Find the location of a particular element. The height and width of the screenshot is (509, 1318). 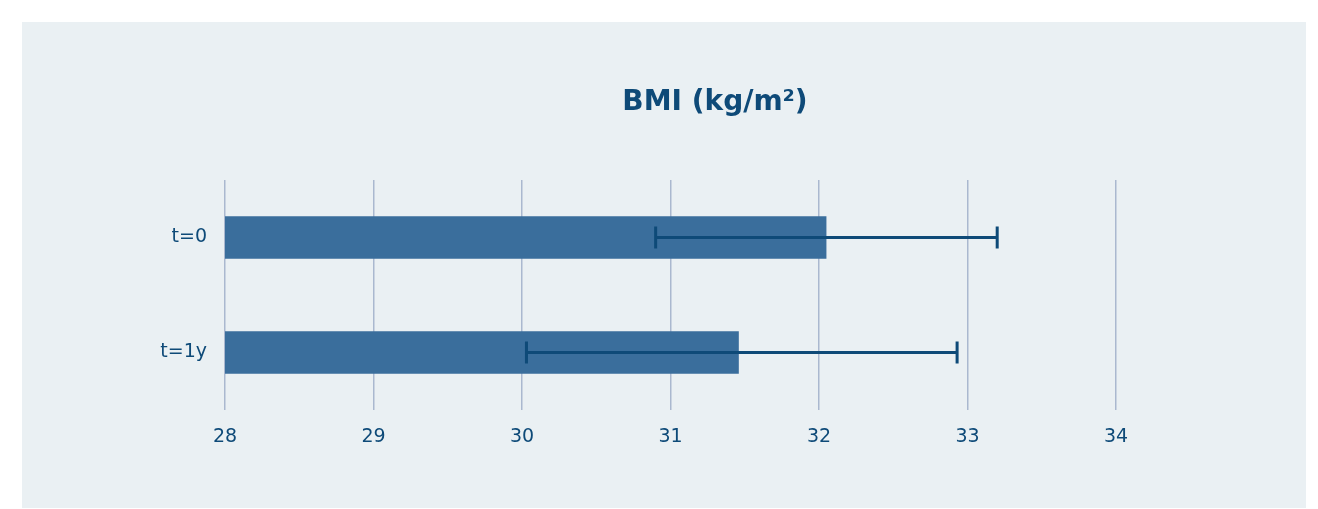

chart-title: BMI (kg/m²) is located at coordinates (715, 100).